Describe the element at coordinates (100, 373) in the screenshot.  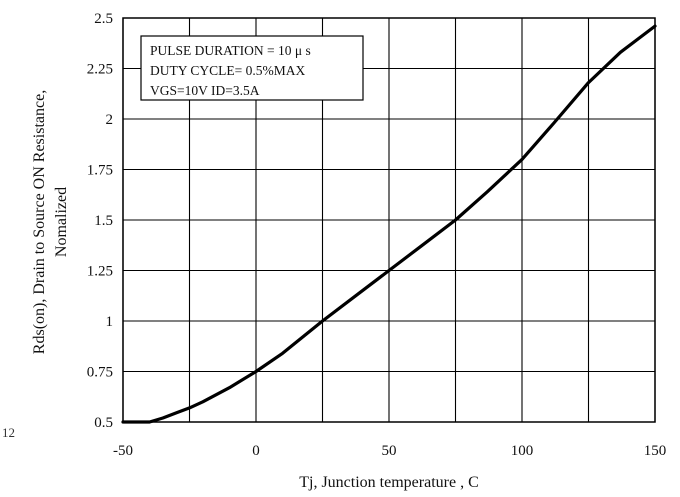
I see `y-tick-label: 0.75` at that location.